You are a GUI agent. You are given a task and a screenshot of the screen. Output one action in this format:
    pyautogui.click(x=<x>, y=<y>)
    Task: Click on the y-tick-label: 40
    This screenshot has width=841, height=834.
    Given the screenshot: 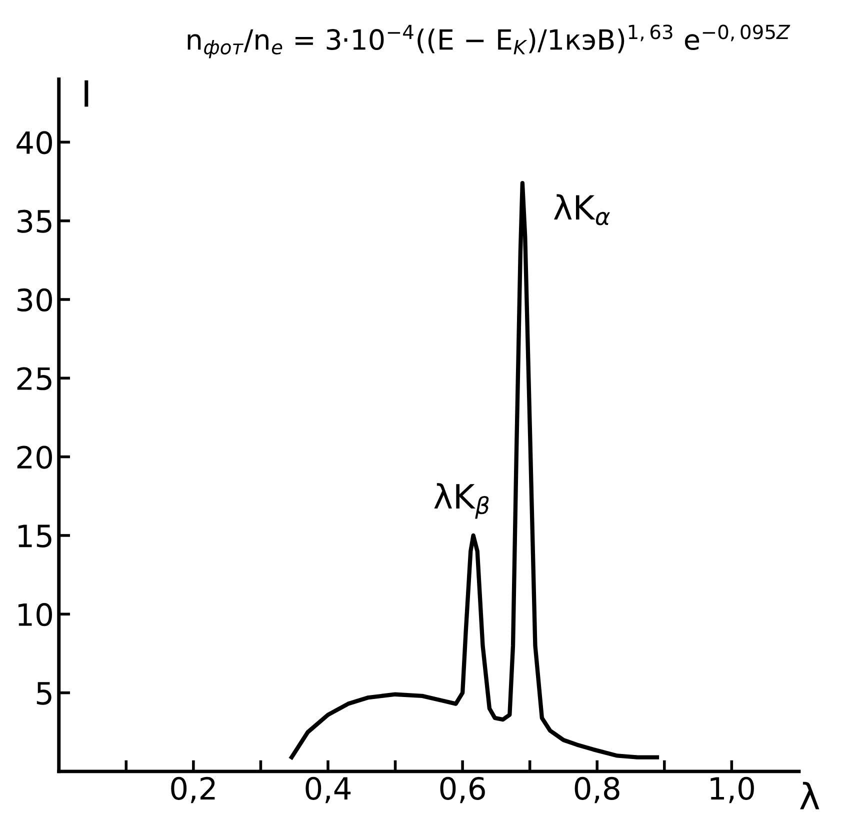 What is the action you would take?
    pyautogui.click(x=34, y=142)
    